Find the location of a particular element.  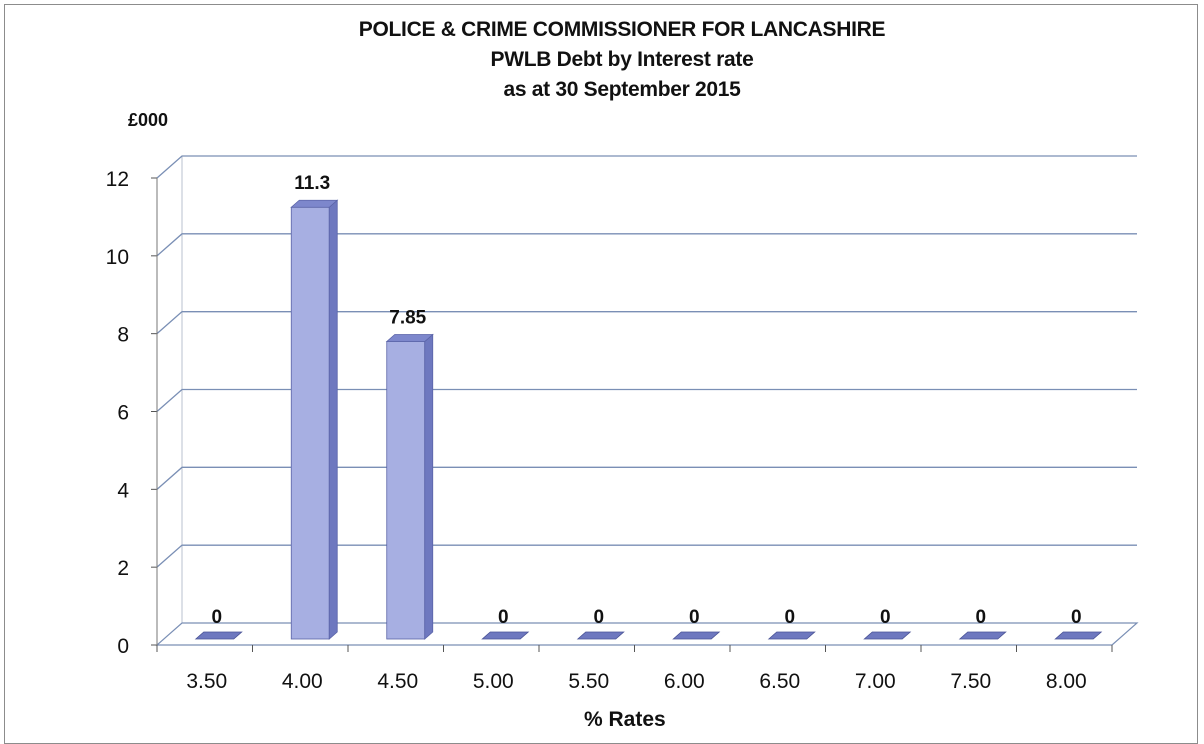

y-tick-label: 6 is located at coordinates (123, 413).